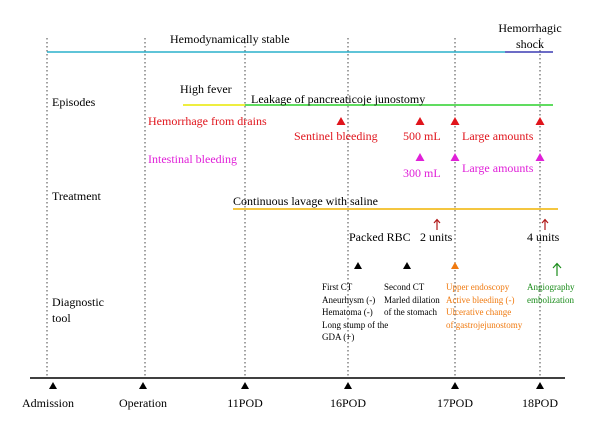  Describe the element at coordinates (455, 265) in the screenshot. I see `marker-endoscopy` at that location.